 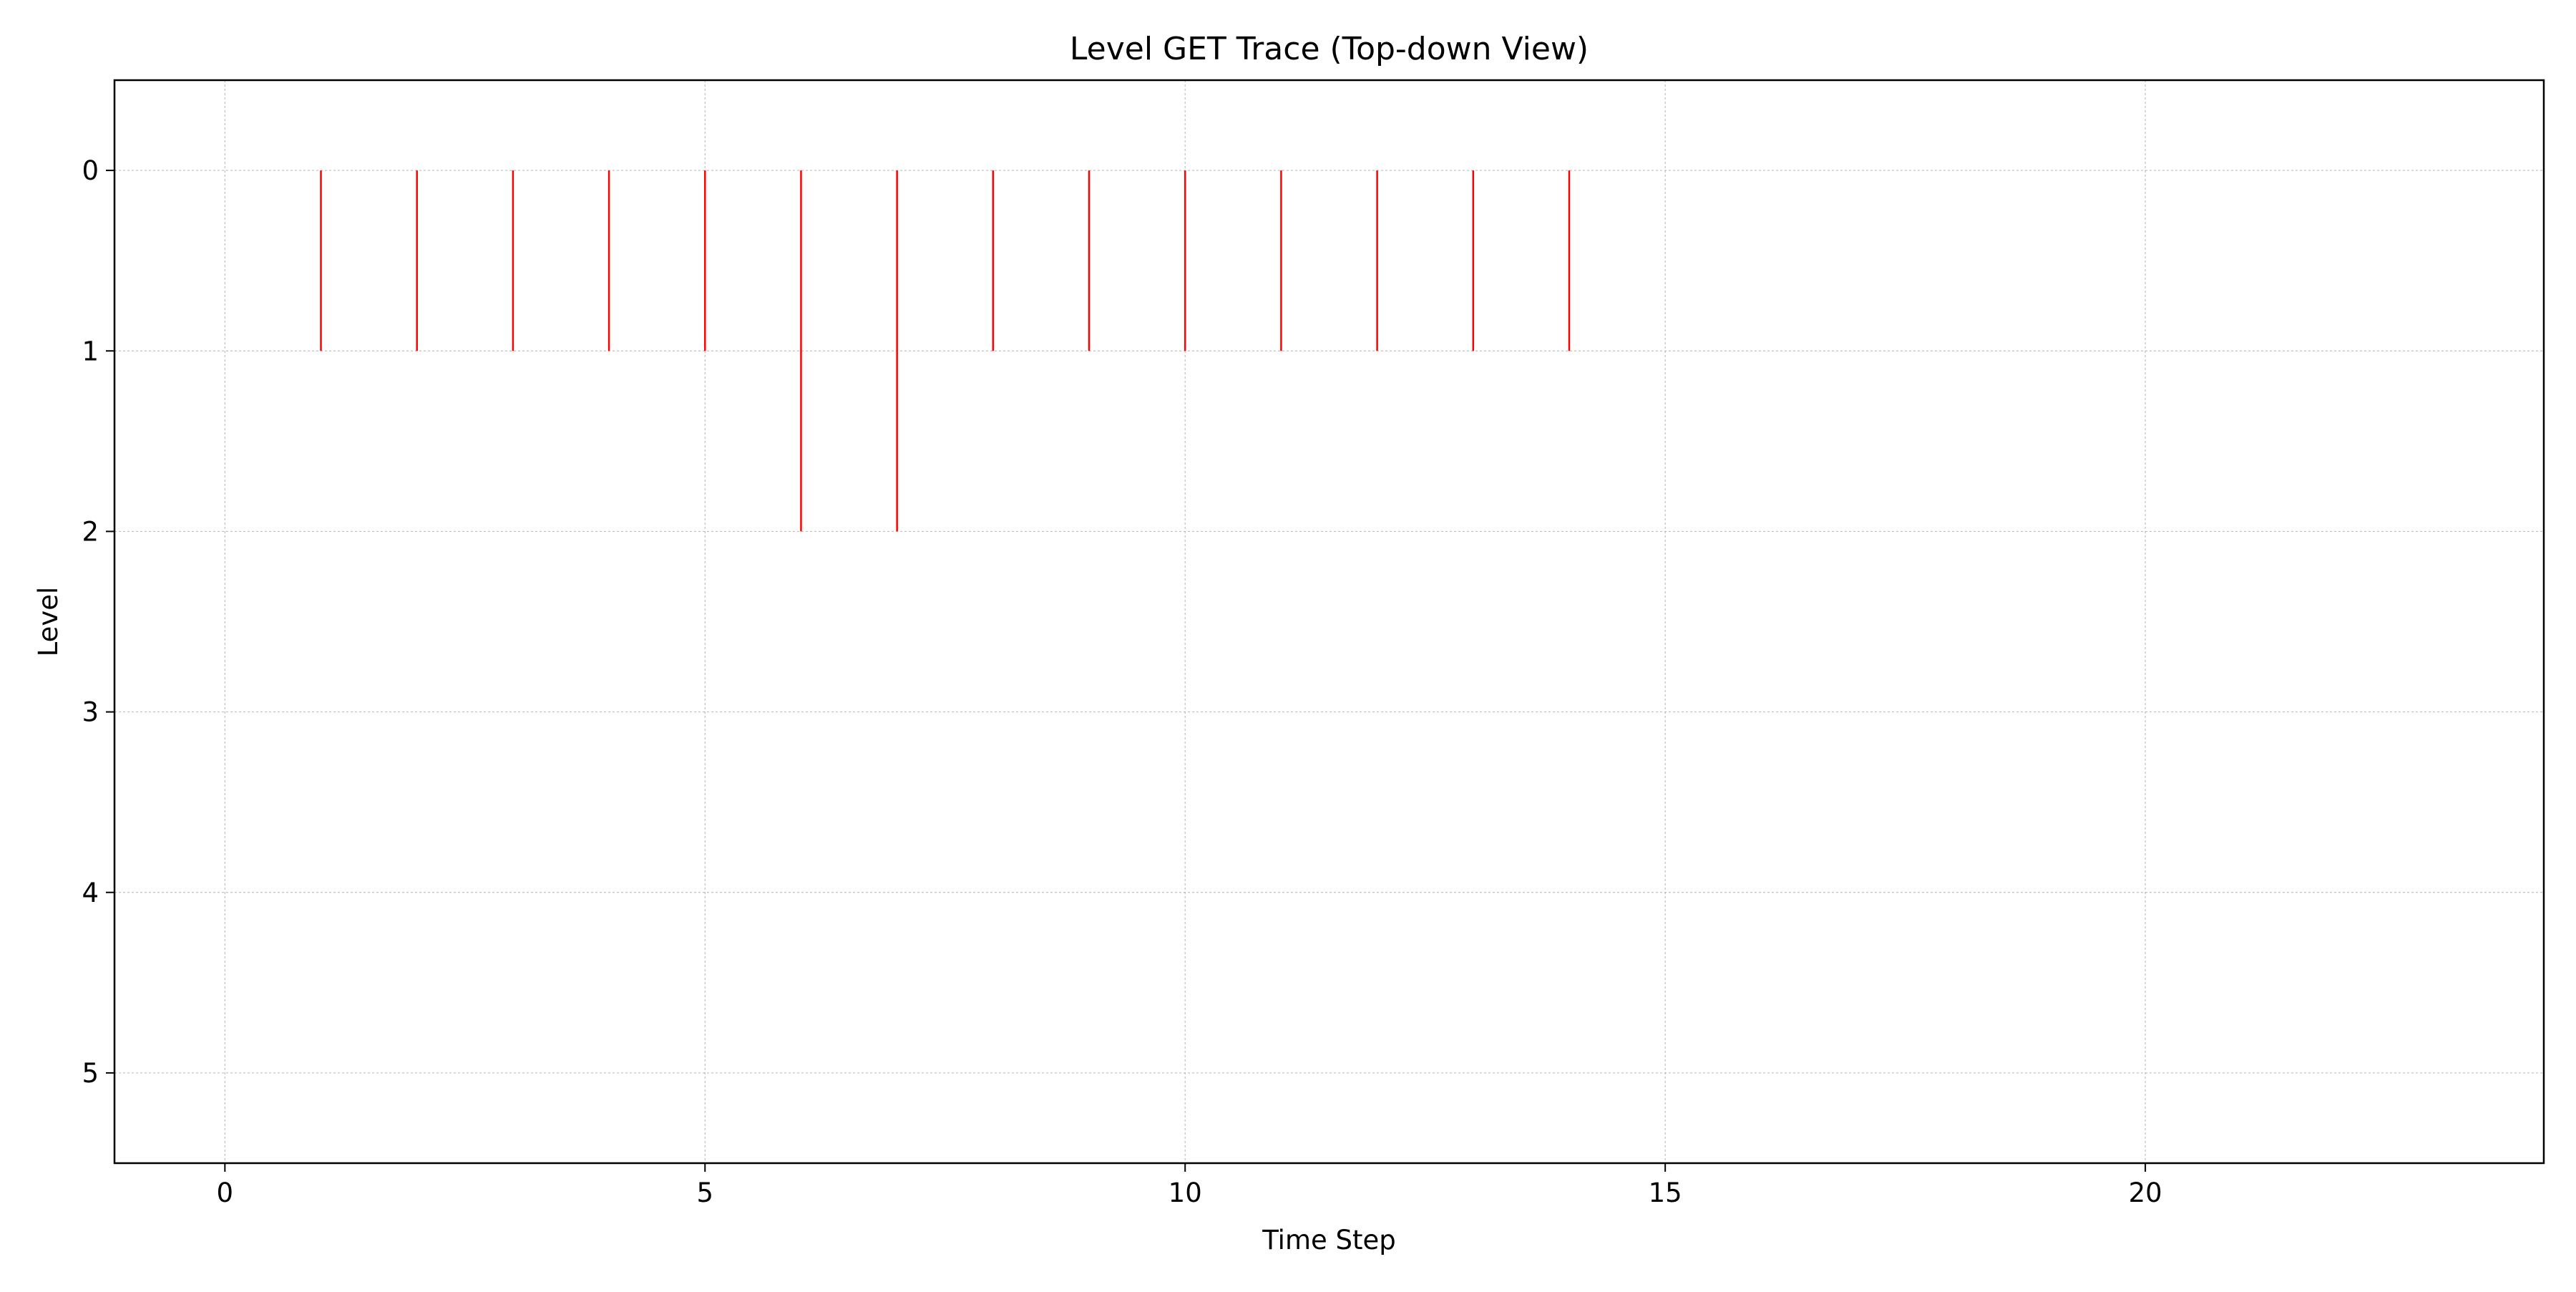 What do you see at coordinates (90, 893) in the screenshot?
I see `y-tick-label: 4` at bounding box center [90, 893].